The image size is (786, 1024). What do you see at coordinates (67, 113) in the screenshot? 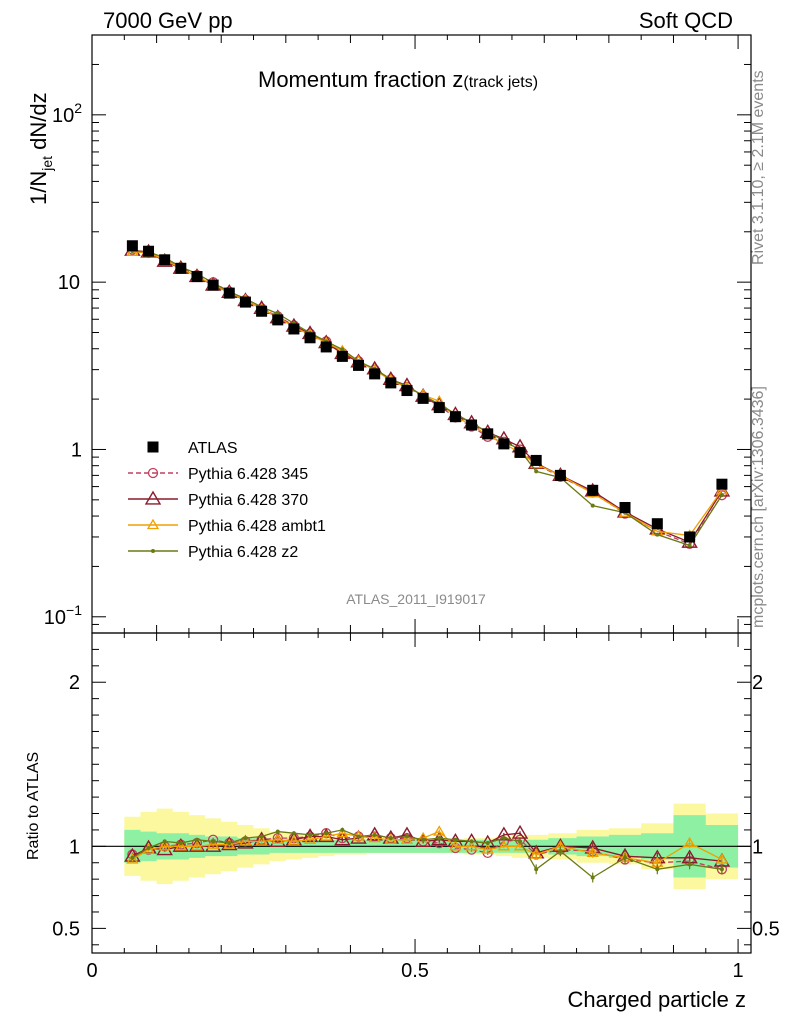
I see `y-tick-label: 10²` at bounding box center [67, 113].